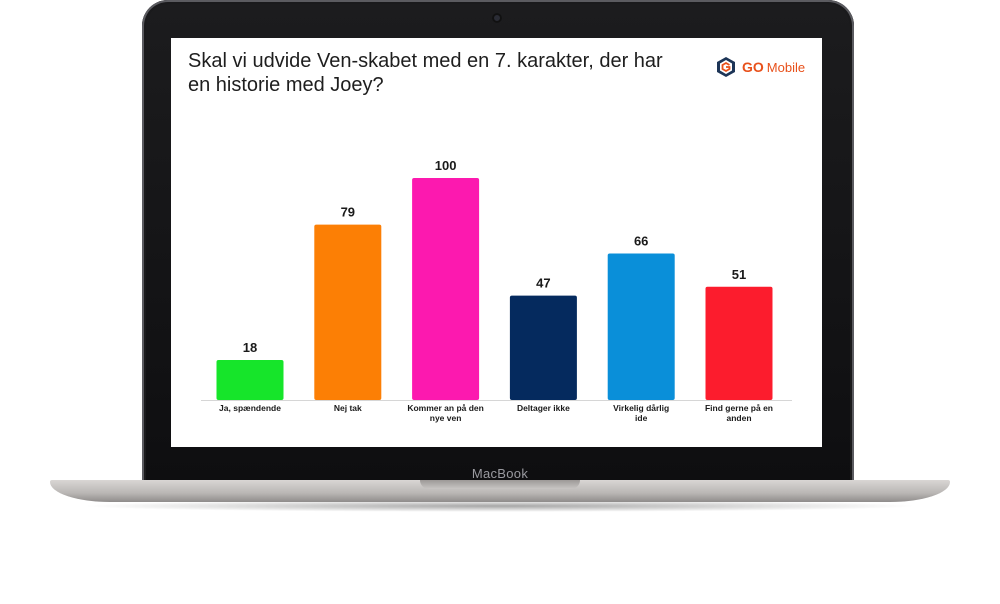  What do you see at coordinates (445, 413) in the screenshot?
I see `tick-label: Kommer an på den nye ven` at bounding box center [445, 413].